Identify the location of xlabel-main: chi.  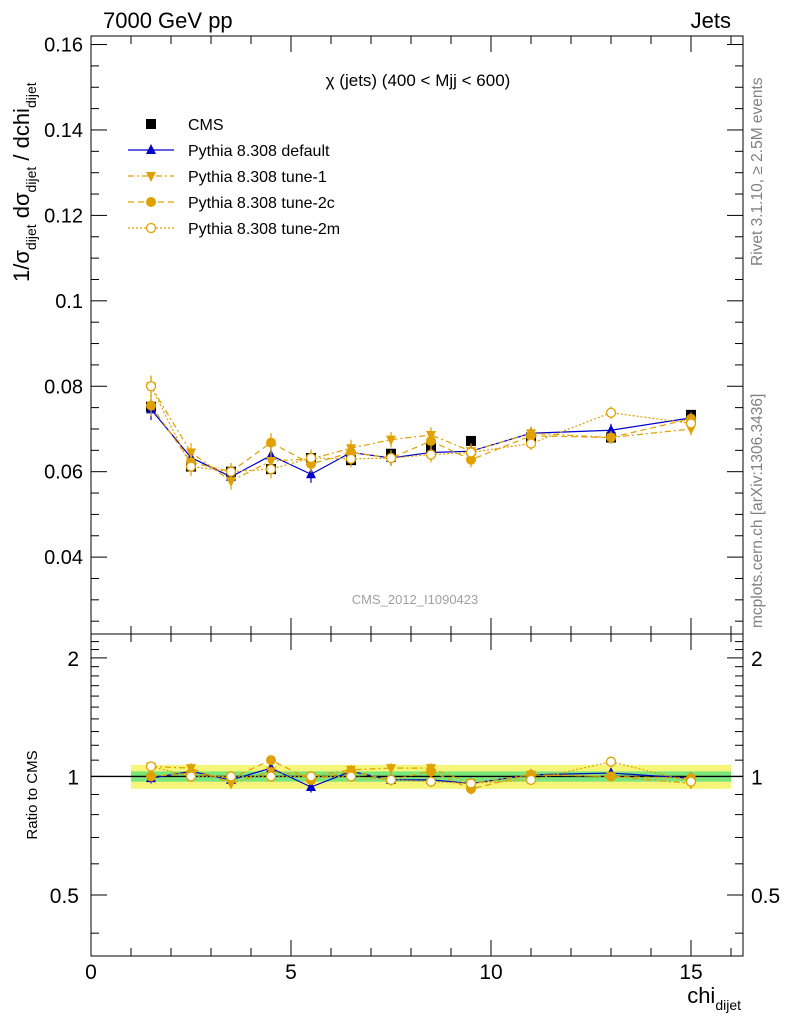
(701, 995).